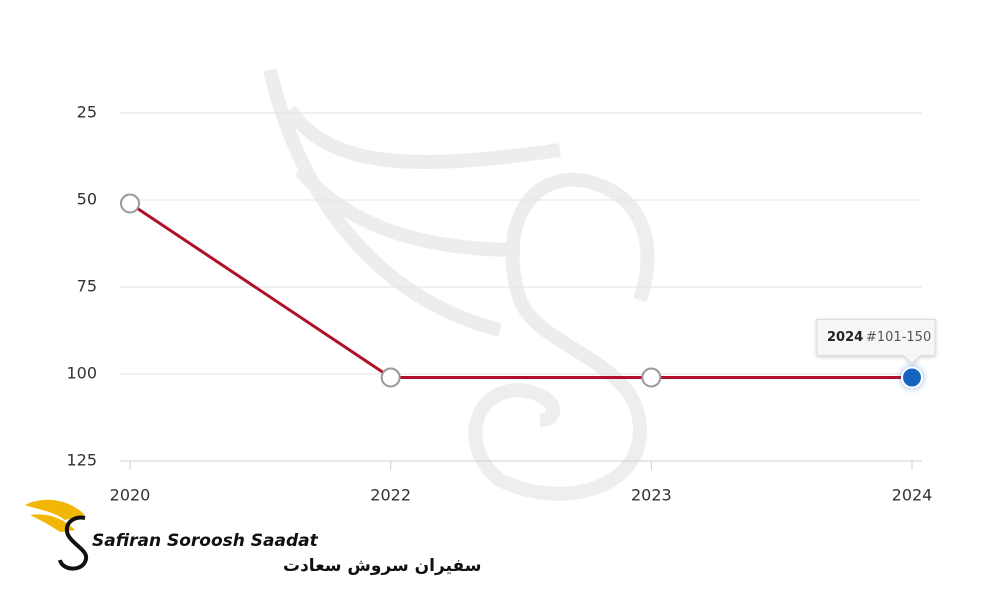 The image size is (1000, 600). Describe the element at coordinates (390, 495) in the screenshot. I see `x-tick-label: 2022` at that location.